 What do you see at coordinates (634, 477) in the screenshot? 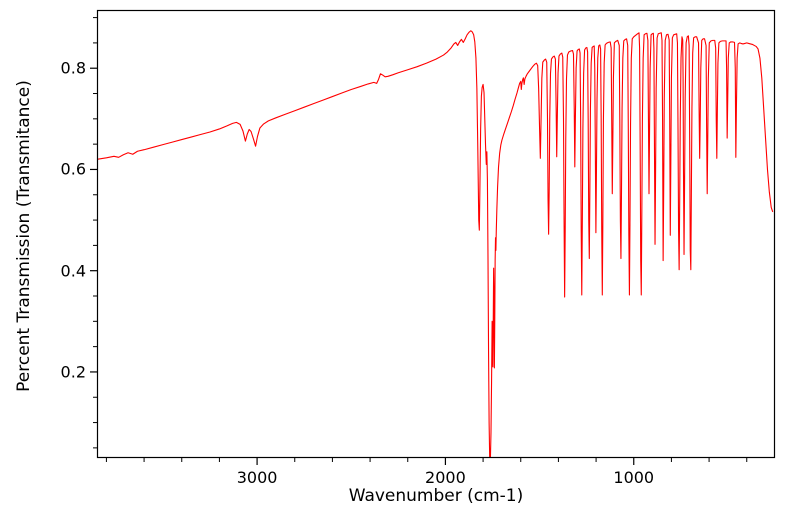
I see `x-tick-label: 1000` at bounding box center [634, 477].